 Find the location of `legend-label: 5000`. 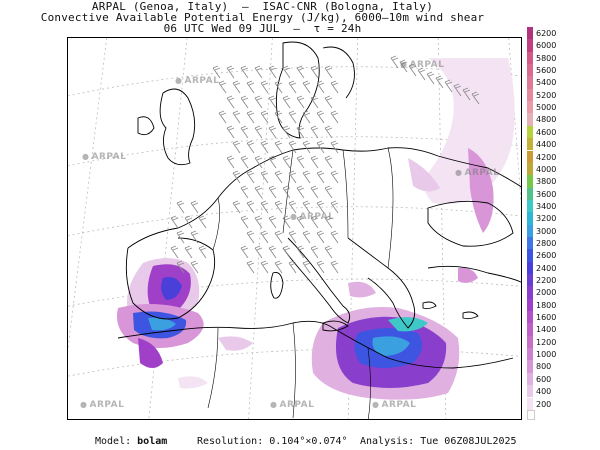

legend-label: 5000 is located at coordinates (546, 108).